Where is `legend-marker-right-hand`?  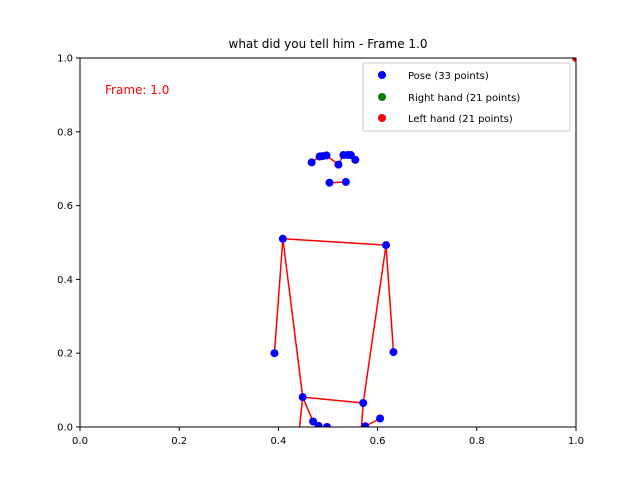 legend-marker-right-hand is located at coordinates (382, 97).